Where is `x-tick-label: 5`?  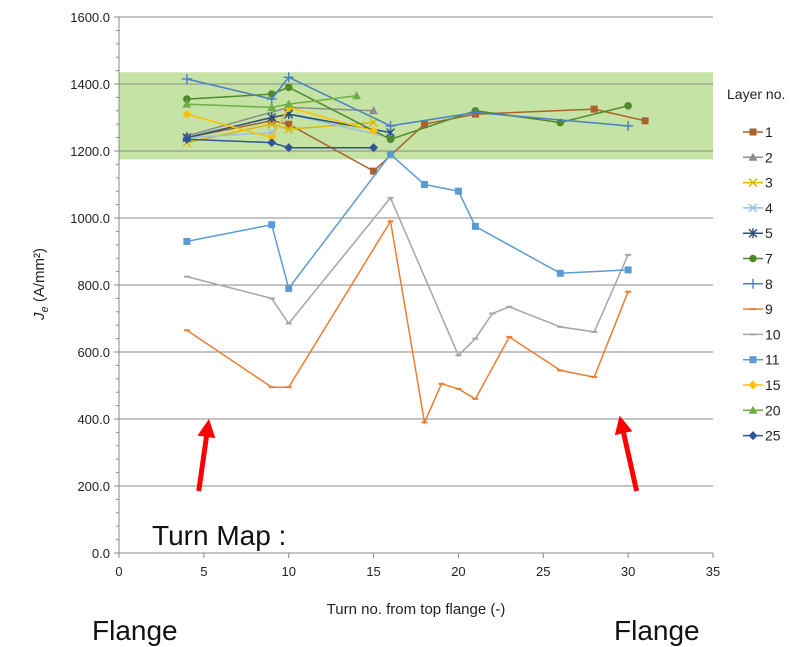
x-tick-label: 5 is located at coordinates (203, 571).